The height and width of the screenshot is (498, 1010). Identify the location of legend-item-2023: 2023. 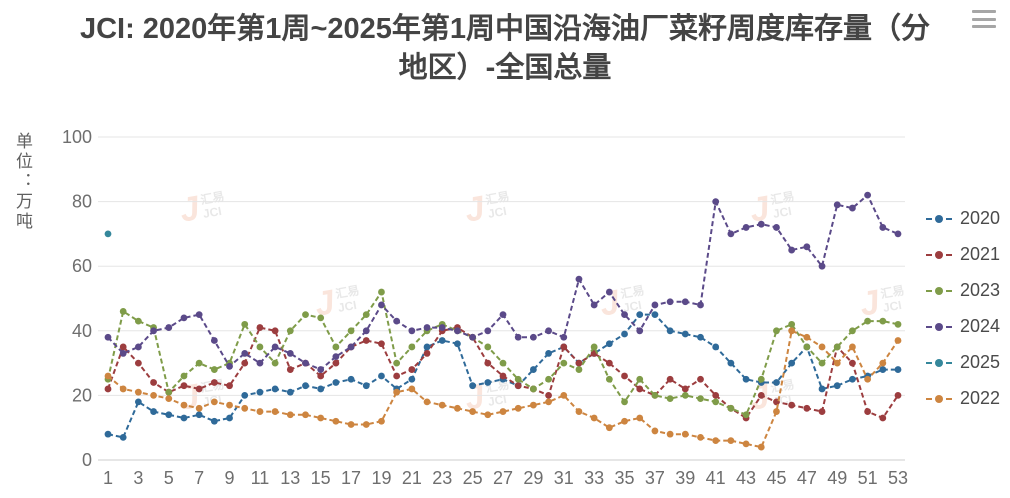
(962, 290).